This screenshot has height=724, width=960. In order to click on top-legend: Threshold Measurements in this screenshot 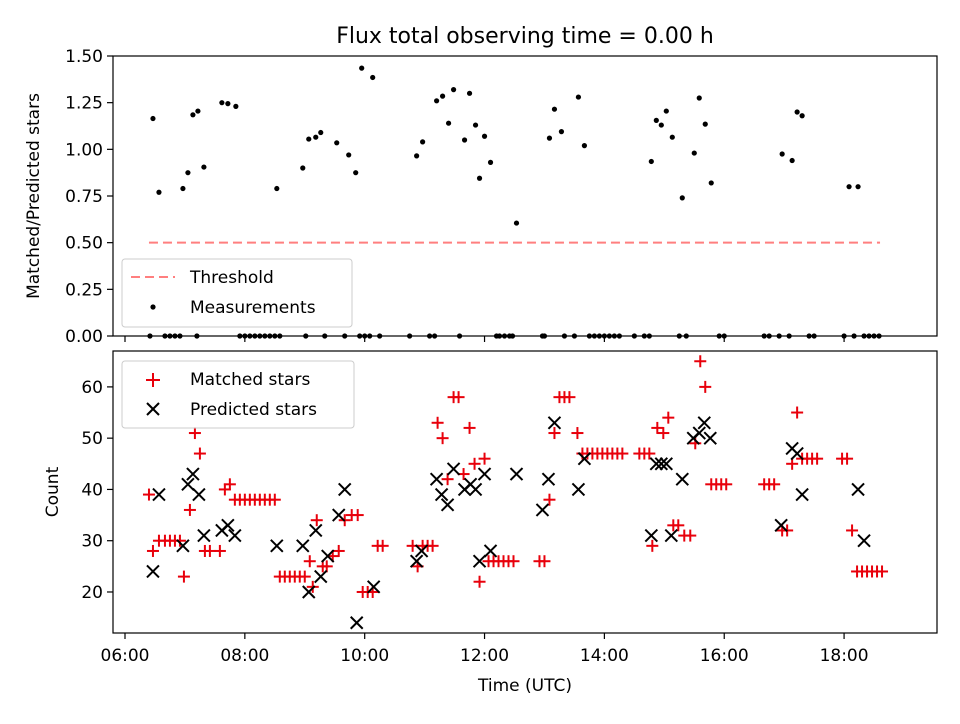, I will do `click(237, 293)`.